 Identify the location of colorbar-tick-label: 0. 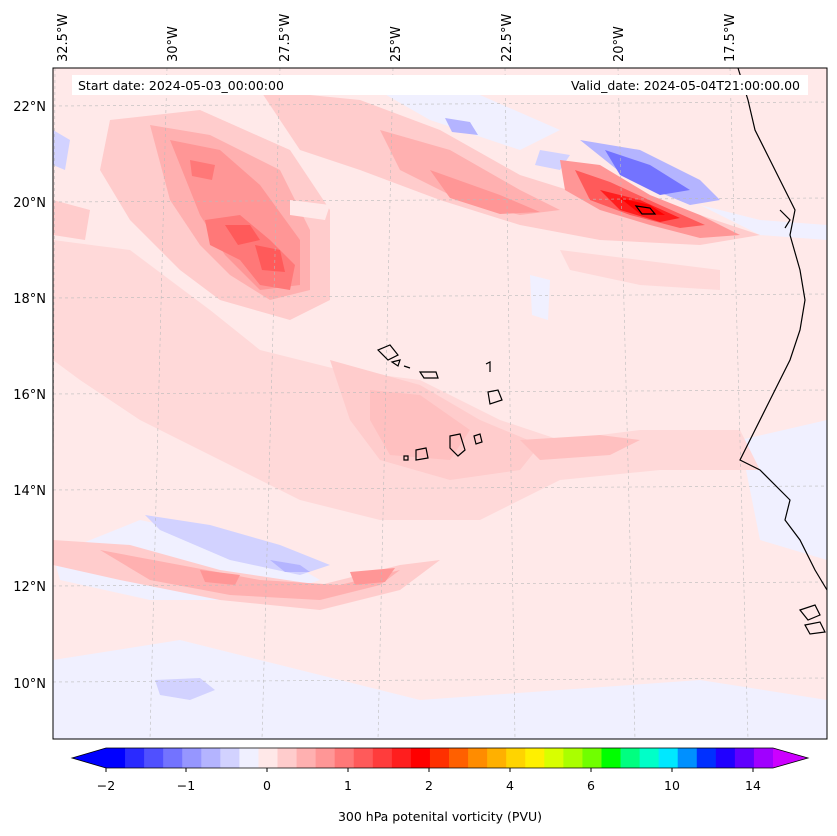
(267, 785).